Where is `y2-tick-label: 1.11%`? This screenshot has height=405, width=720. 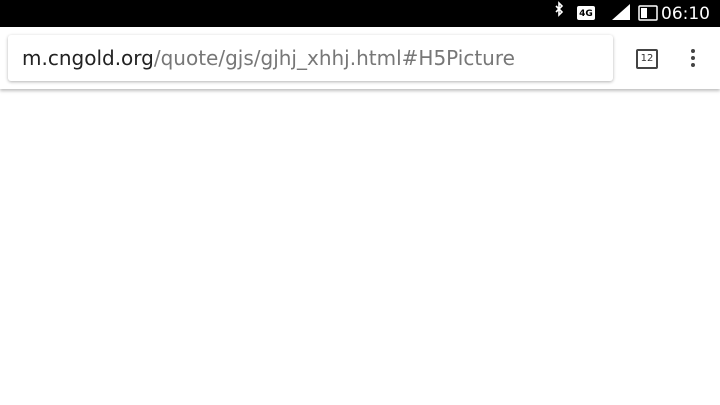
y2-tick-label: 1.11% is located at coordinates (673, 213).